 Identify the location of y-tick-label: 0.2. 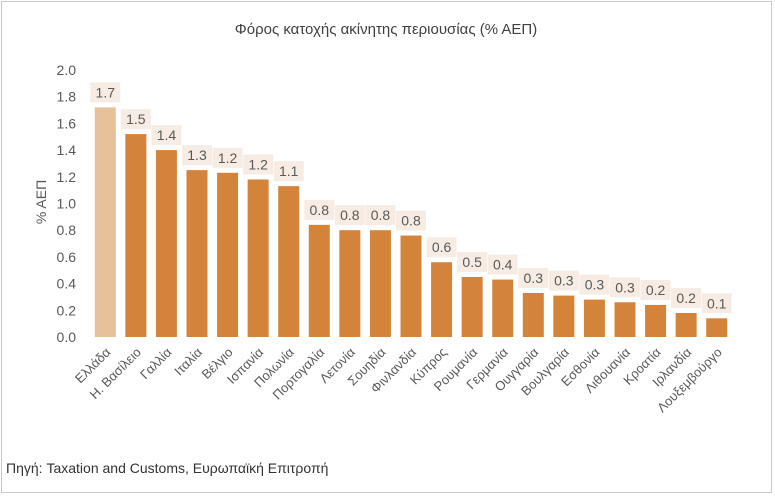
(67, 310).